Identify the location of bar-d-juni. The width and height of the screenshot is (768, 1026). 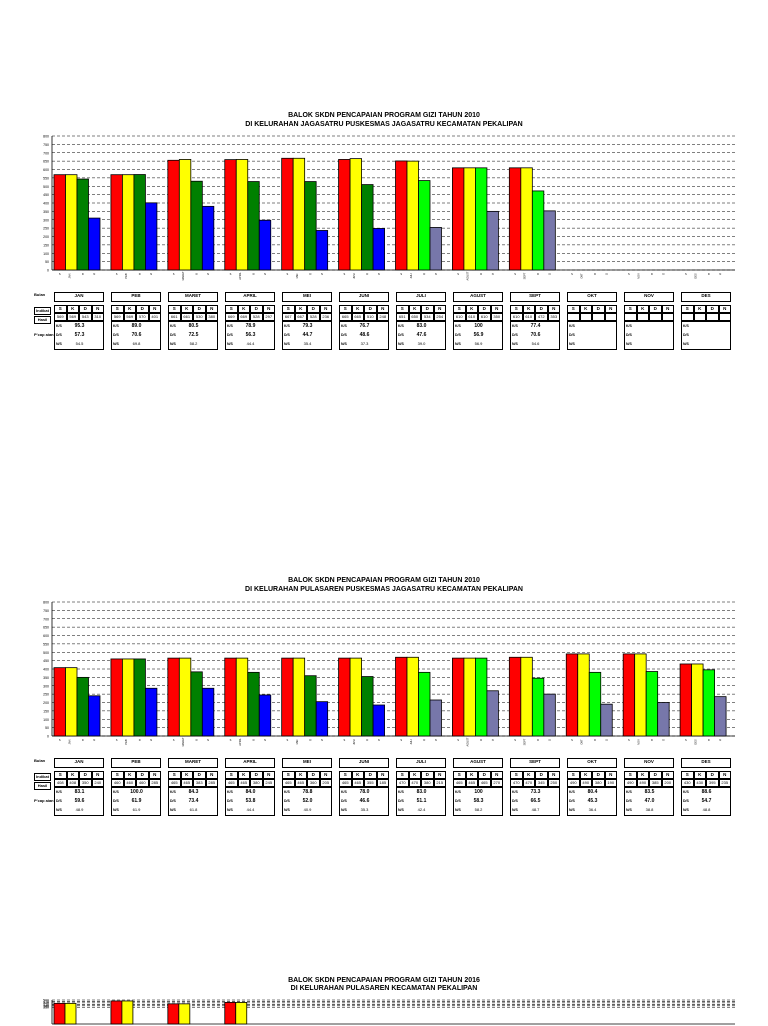
(367, 227).